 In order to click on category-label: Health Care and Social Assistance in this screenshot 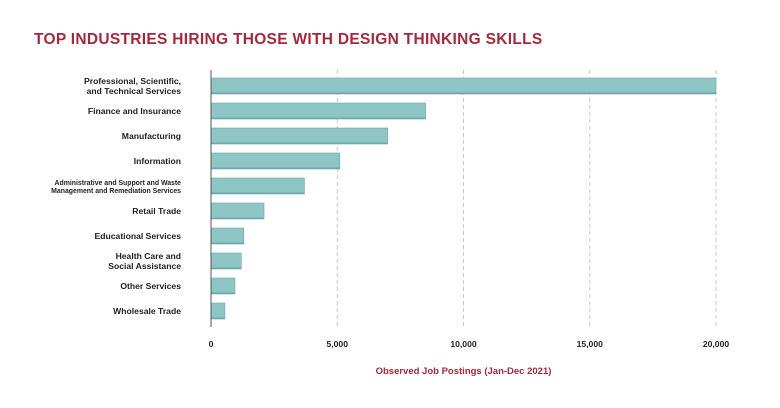, I will do `click(144, 261)`.